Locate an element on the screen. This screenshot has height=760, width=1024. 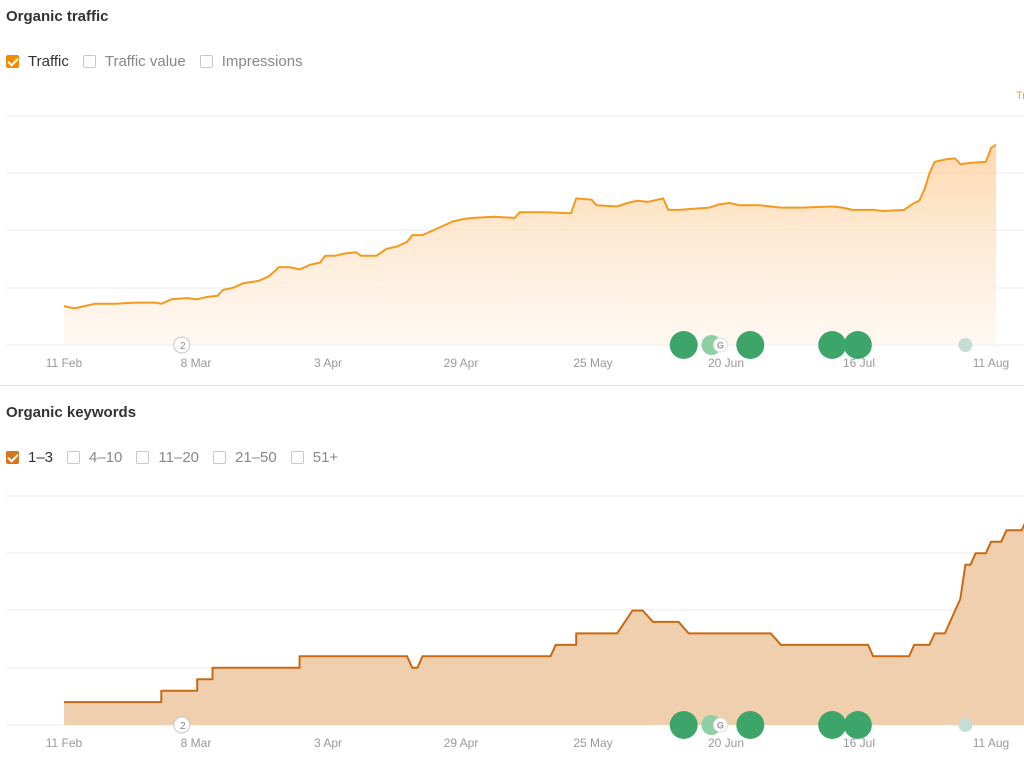
keywords-x-tick-label: 20 Jun is located at coordinates (726, 743).